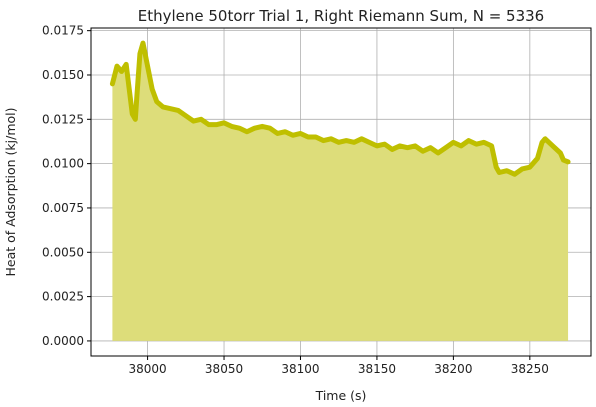 The height and width of the screenshot is (407, 596). I want to click on x-tick-label: 38000, so click(147, 369).